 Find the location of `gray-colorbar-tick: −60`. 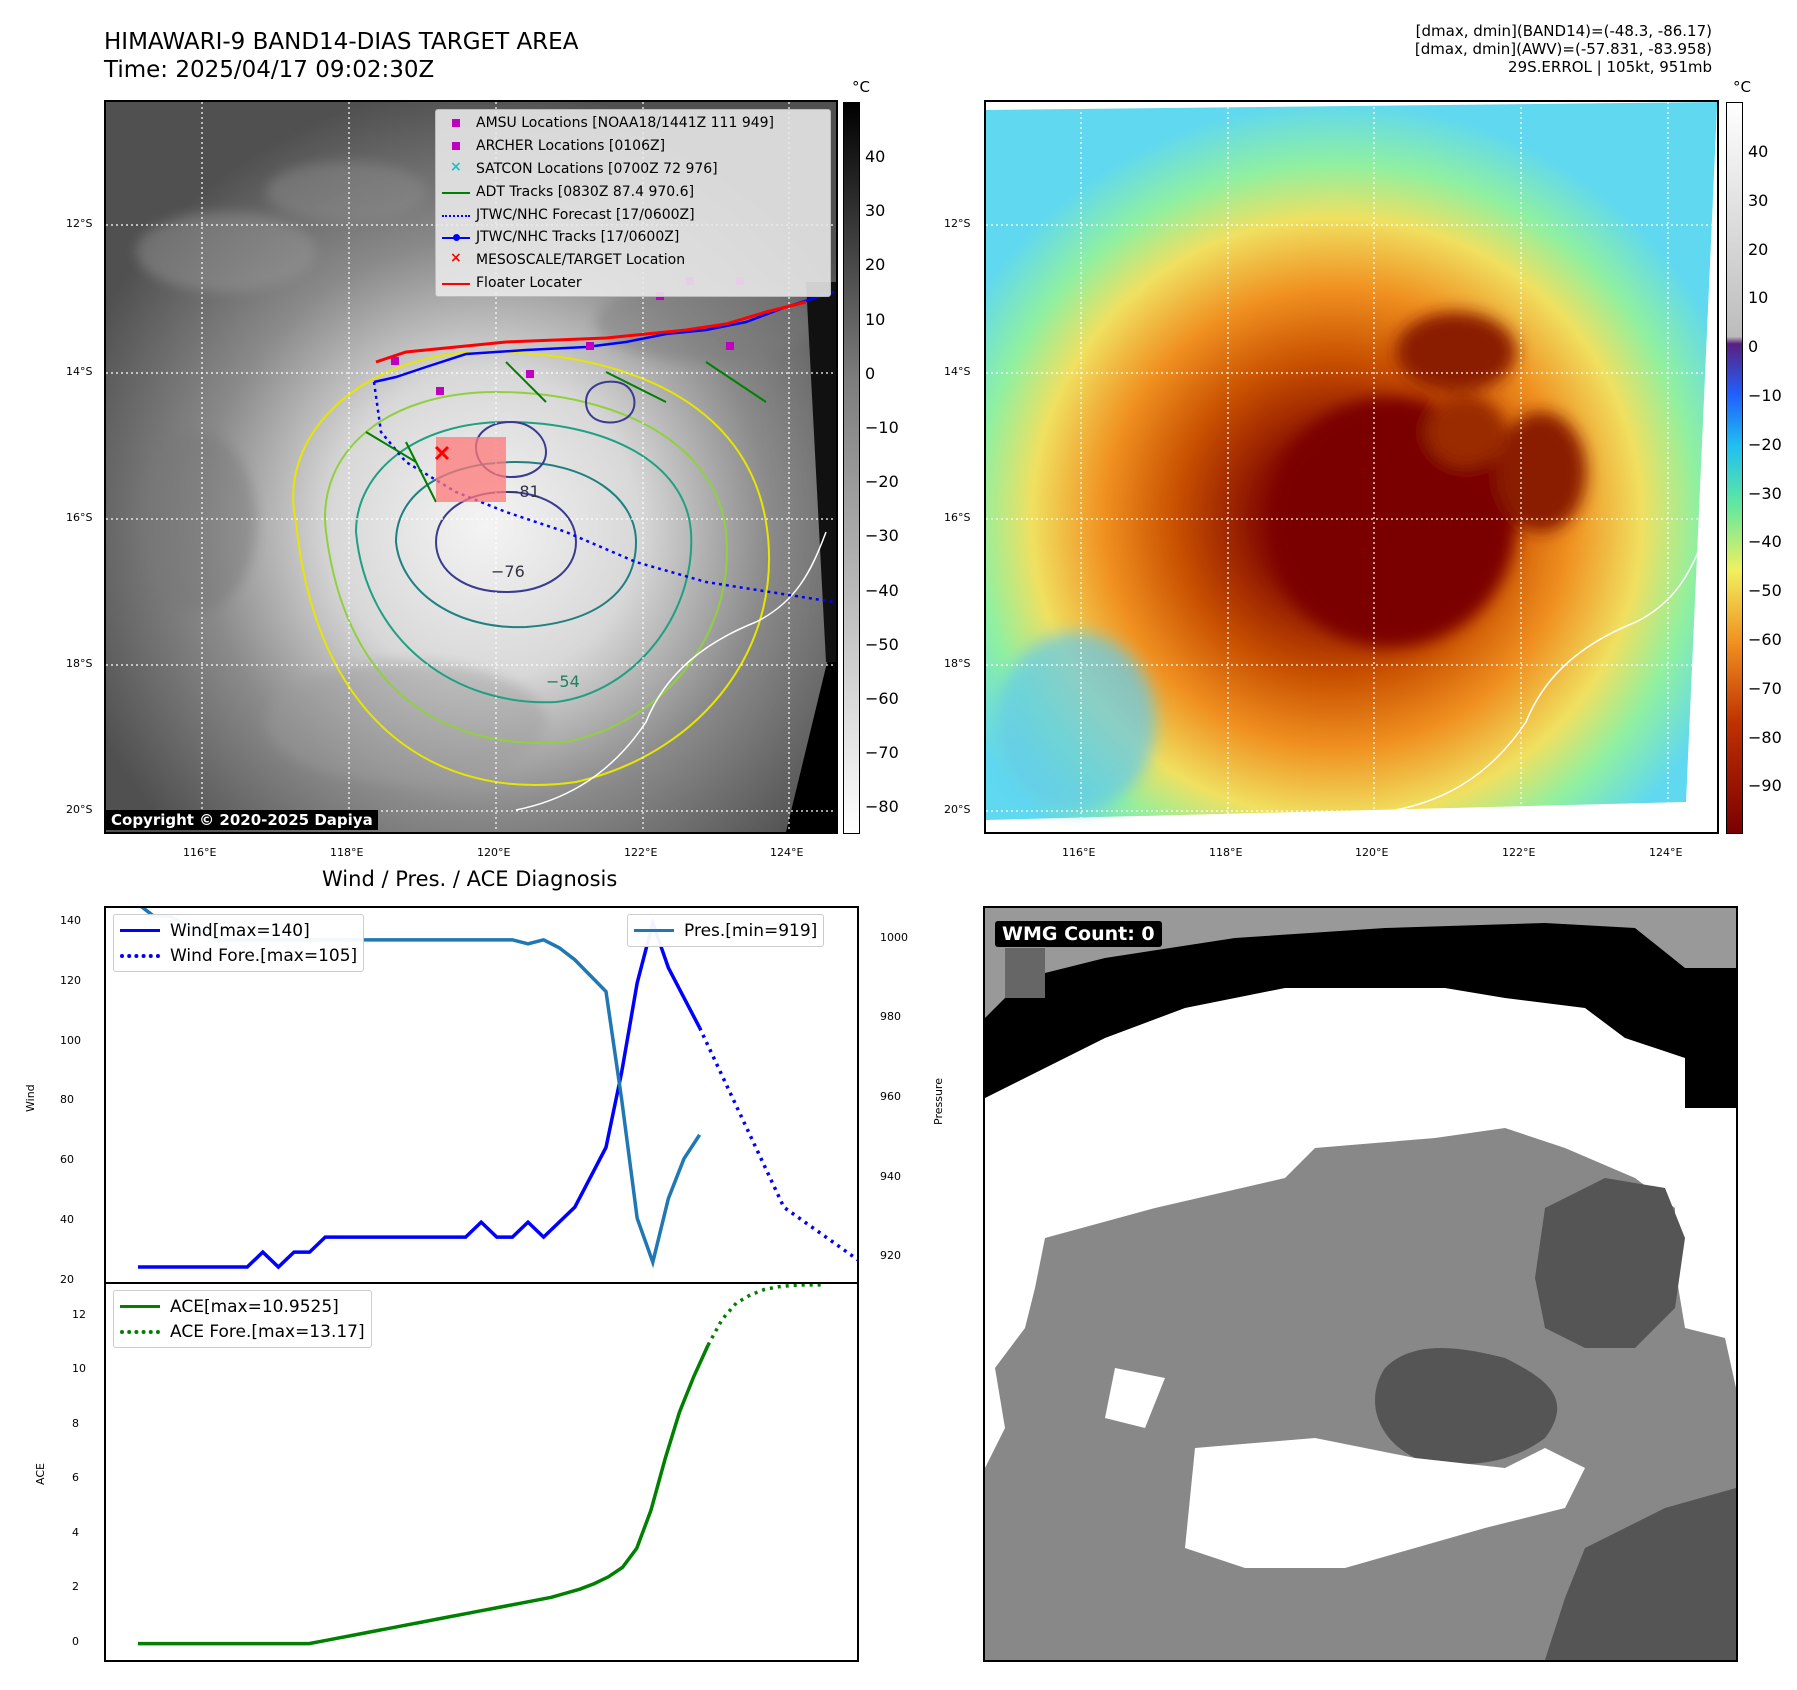

gray-colorbar-tick: −60 is located at coordinates (882, 698).